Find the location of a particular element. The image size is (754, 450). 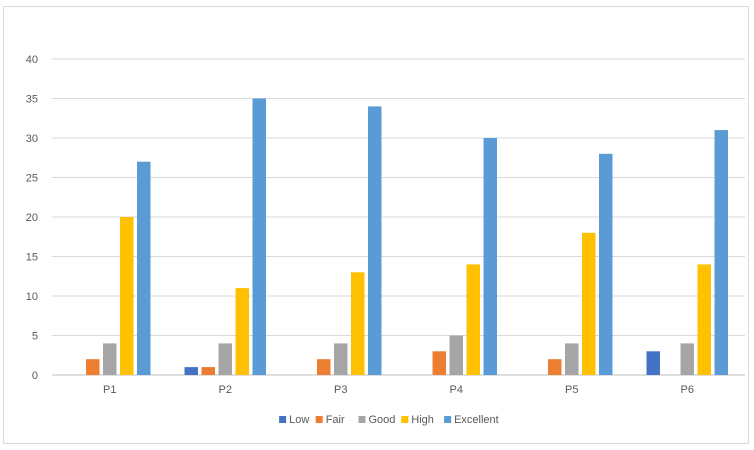

bar-p2-excellent is located at coordinates (259, 236).